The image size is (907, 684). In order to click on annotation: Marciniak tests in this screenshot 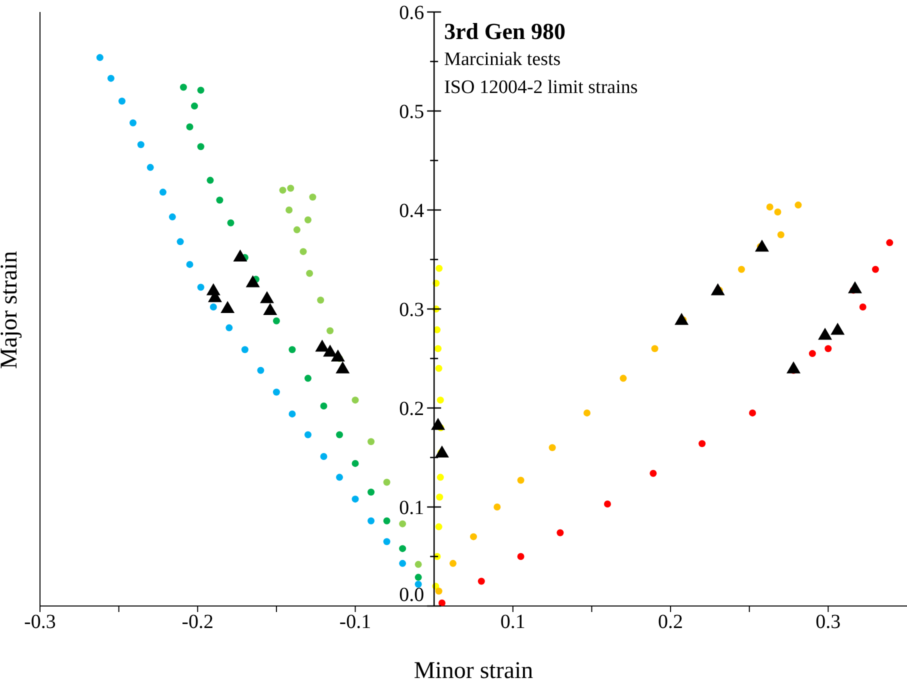, I will do `click(503, 60)`.